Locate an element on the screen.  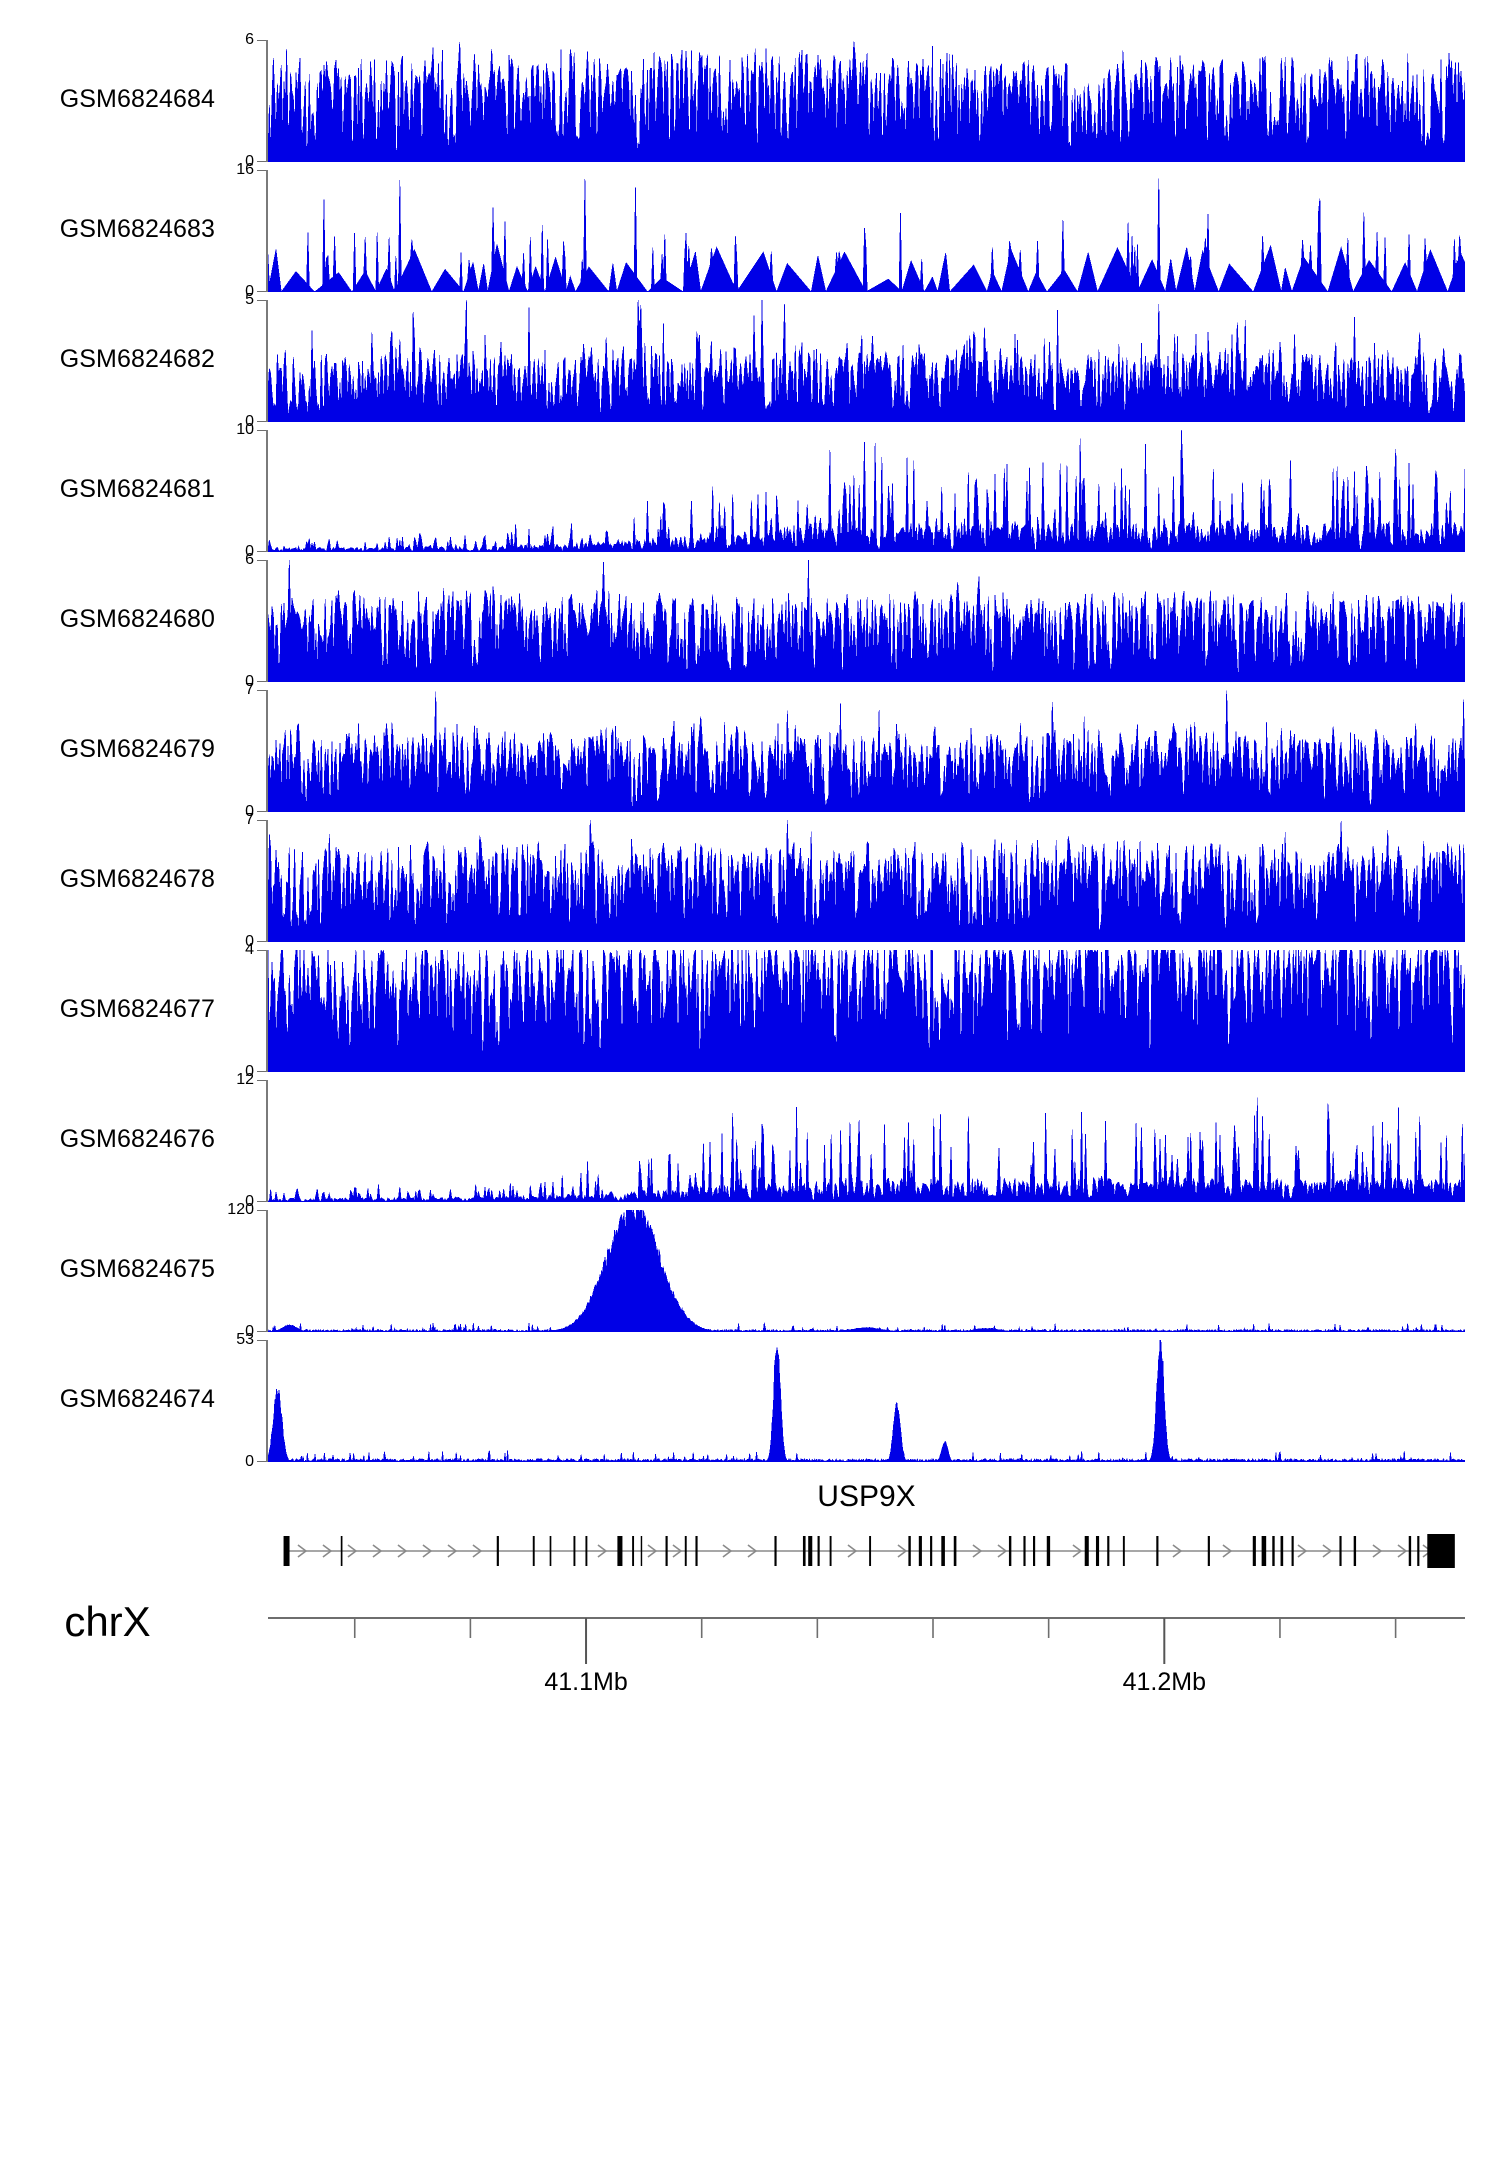
track-yaxis: 53 0 is located at coordinates (245, 1401).